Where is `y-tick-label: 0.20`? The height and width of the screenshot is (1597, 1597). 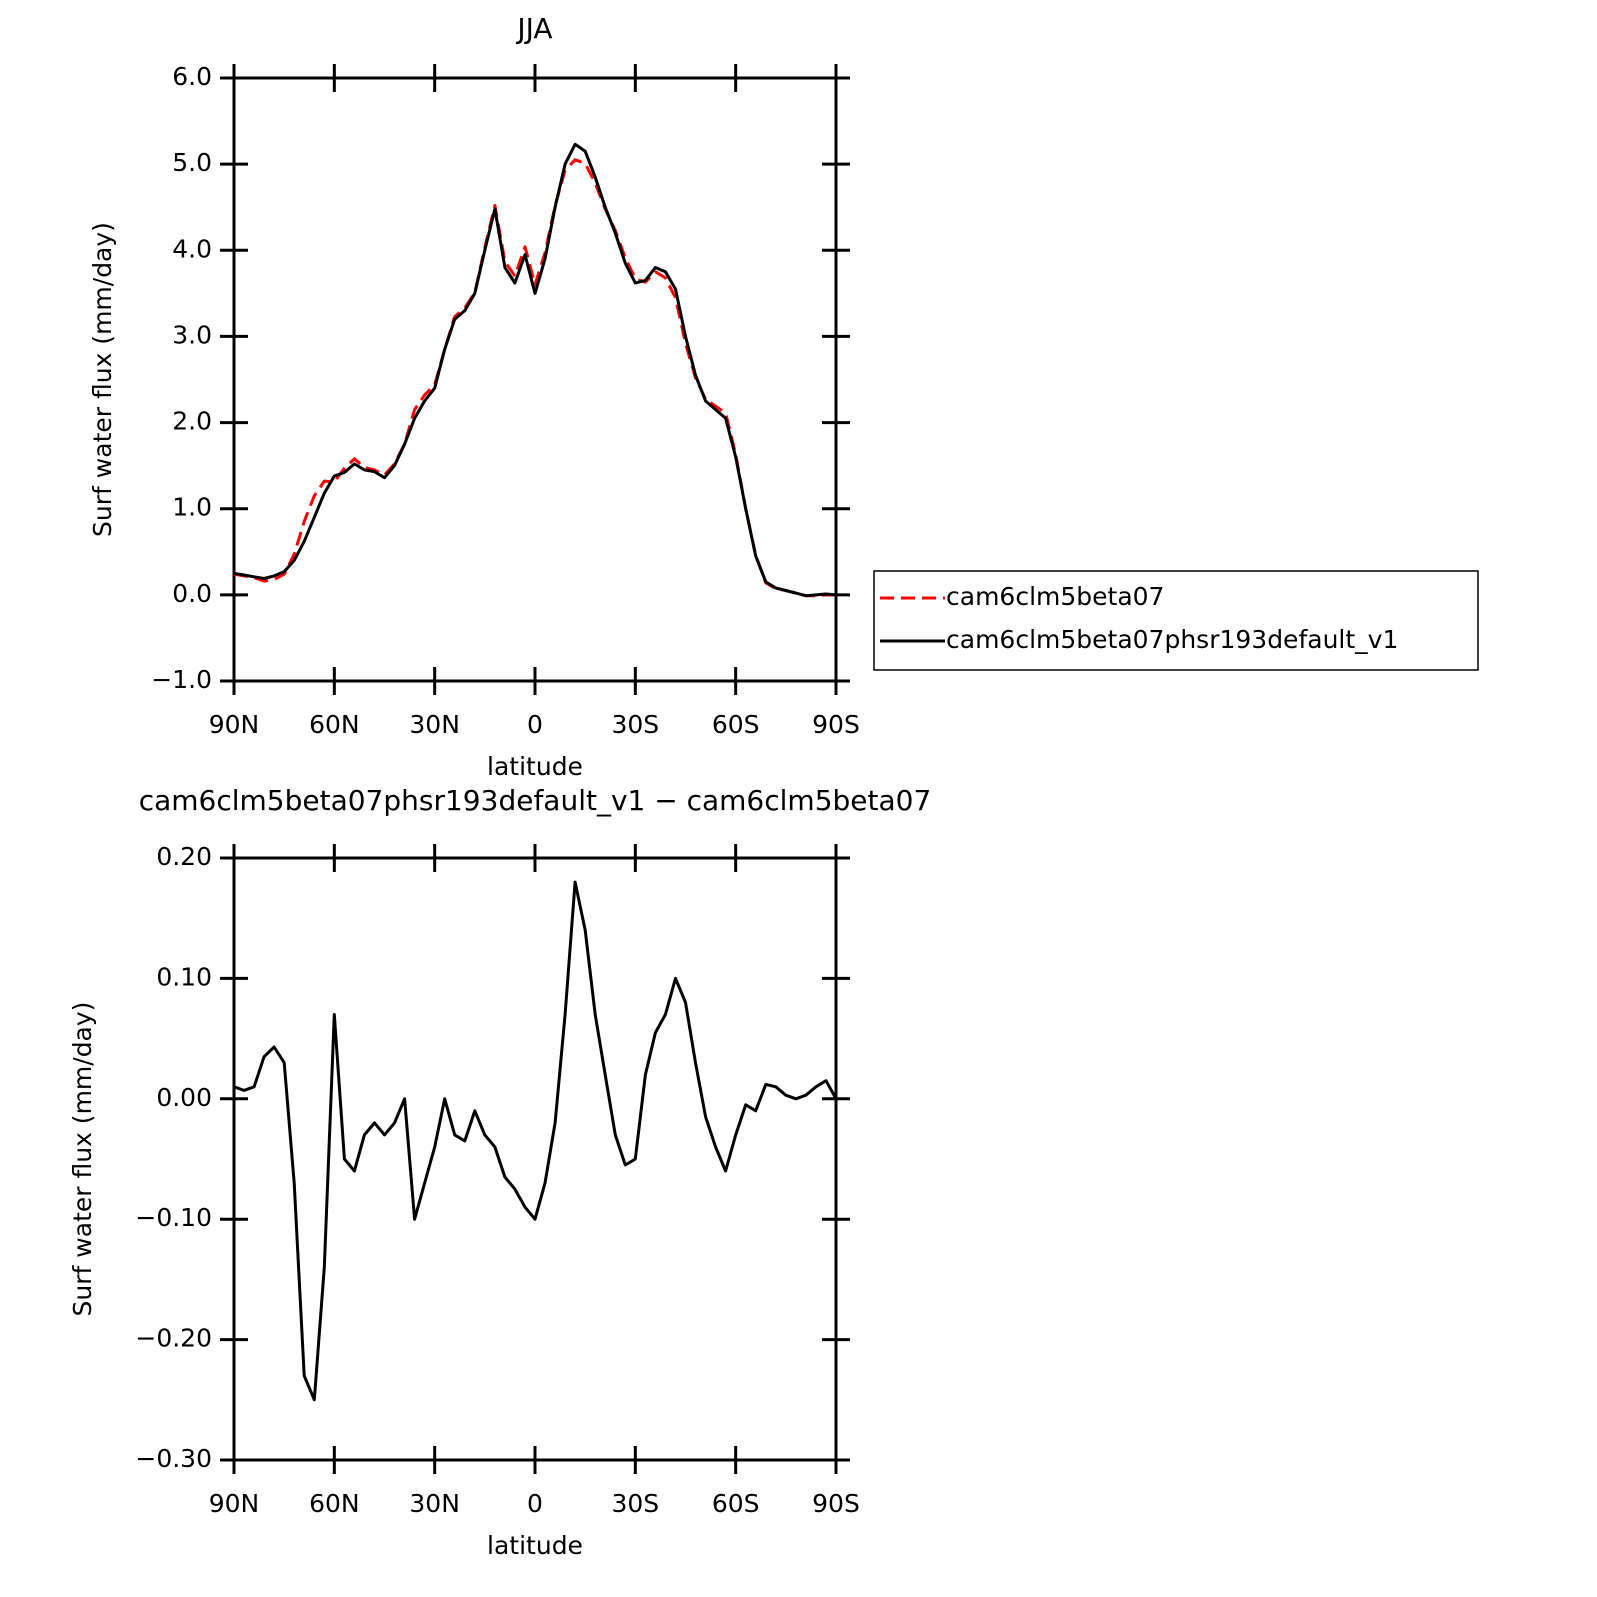
y-tick-label: 0.20 is located at coordinates (184, 856).